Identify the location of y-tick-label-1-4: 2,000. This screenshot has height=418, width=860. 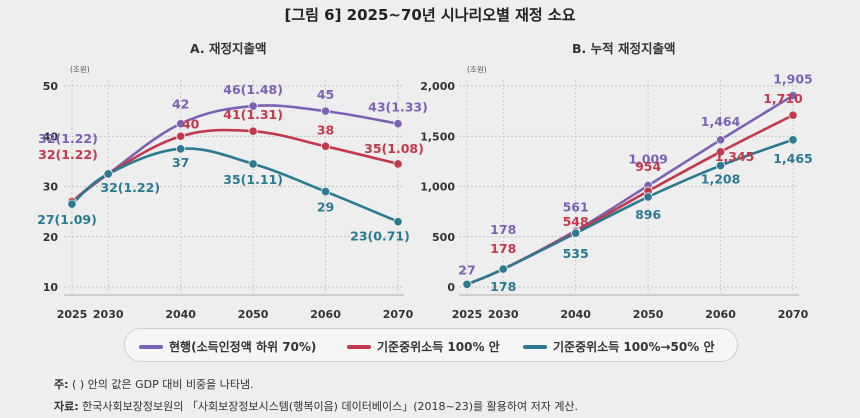
(437, 86).